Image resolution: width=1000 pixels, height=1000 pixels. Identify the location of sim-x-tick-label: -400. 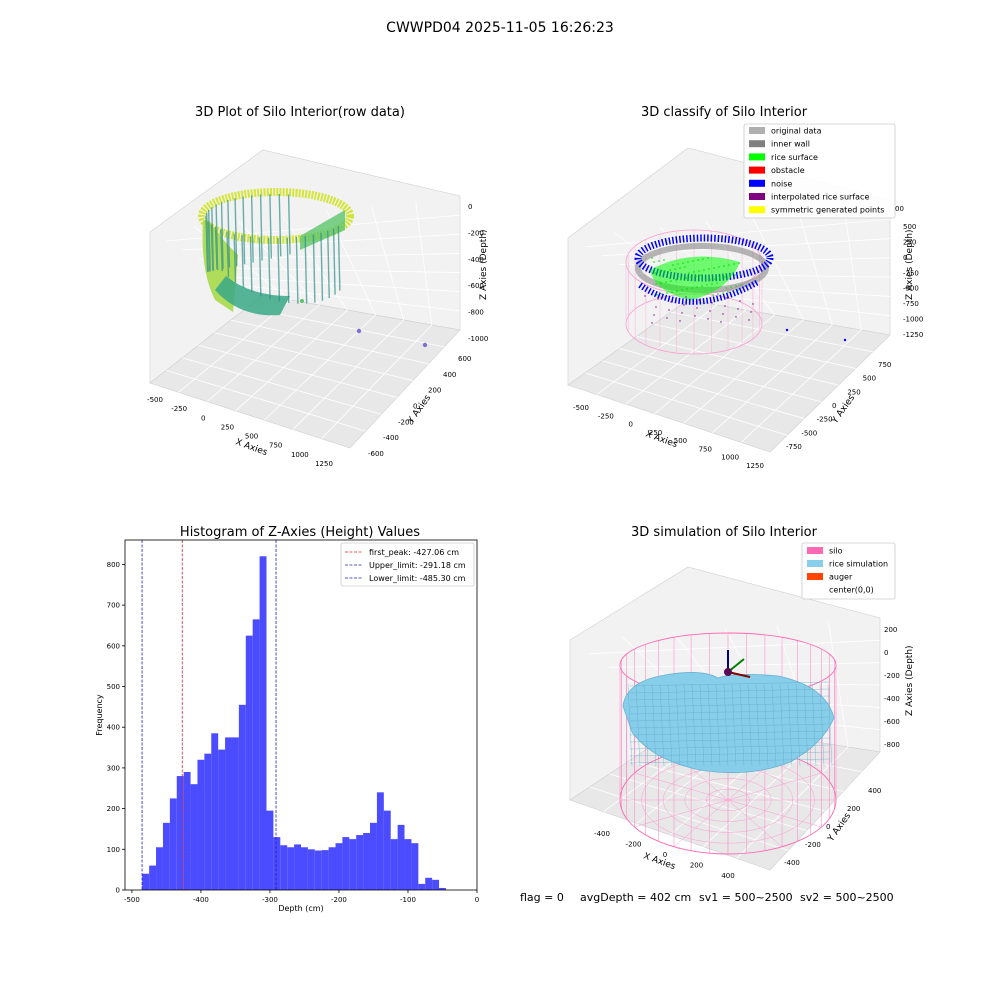
(602, 834).